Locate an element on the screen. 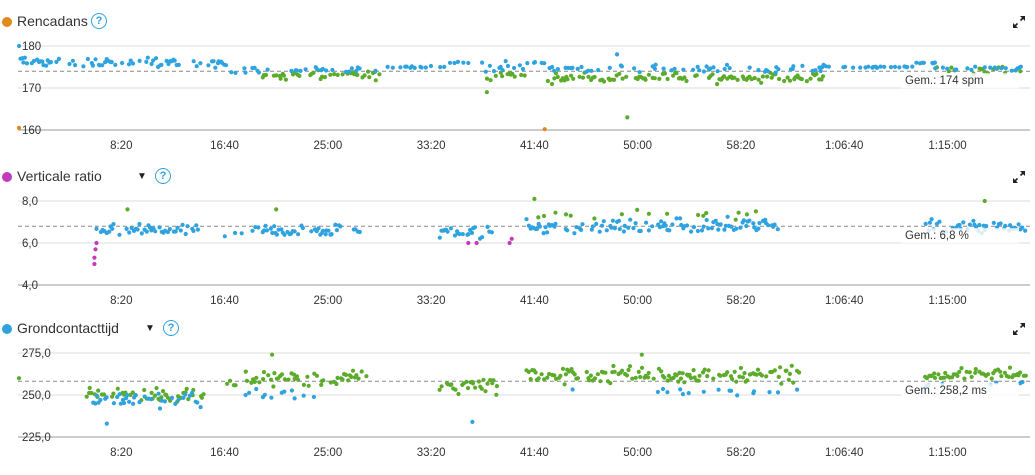  x-tick-label: 33:20 is located at coordinates (431, 301).